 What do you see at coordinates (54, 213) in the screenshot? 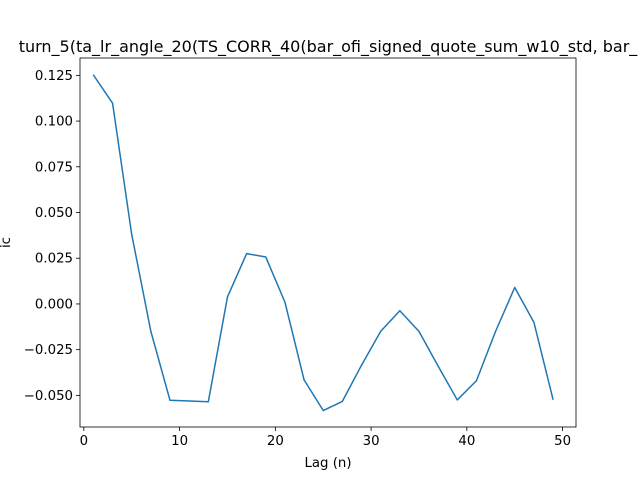
I see `y-tick-label: 0.050` at bounding box center [54, 213].